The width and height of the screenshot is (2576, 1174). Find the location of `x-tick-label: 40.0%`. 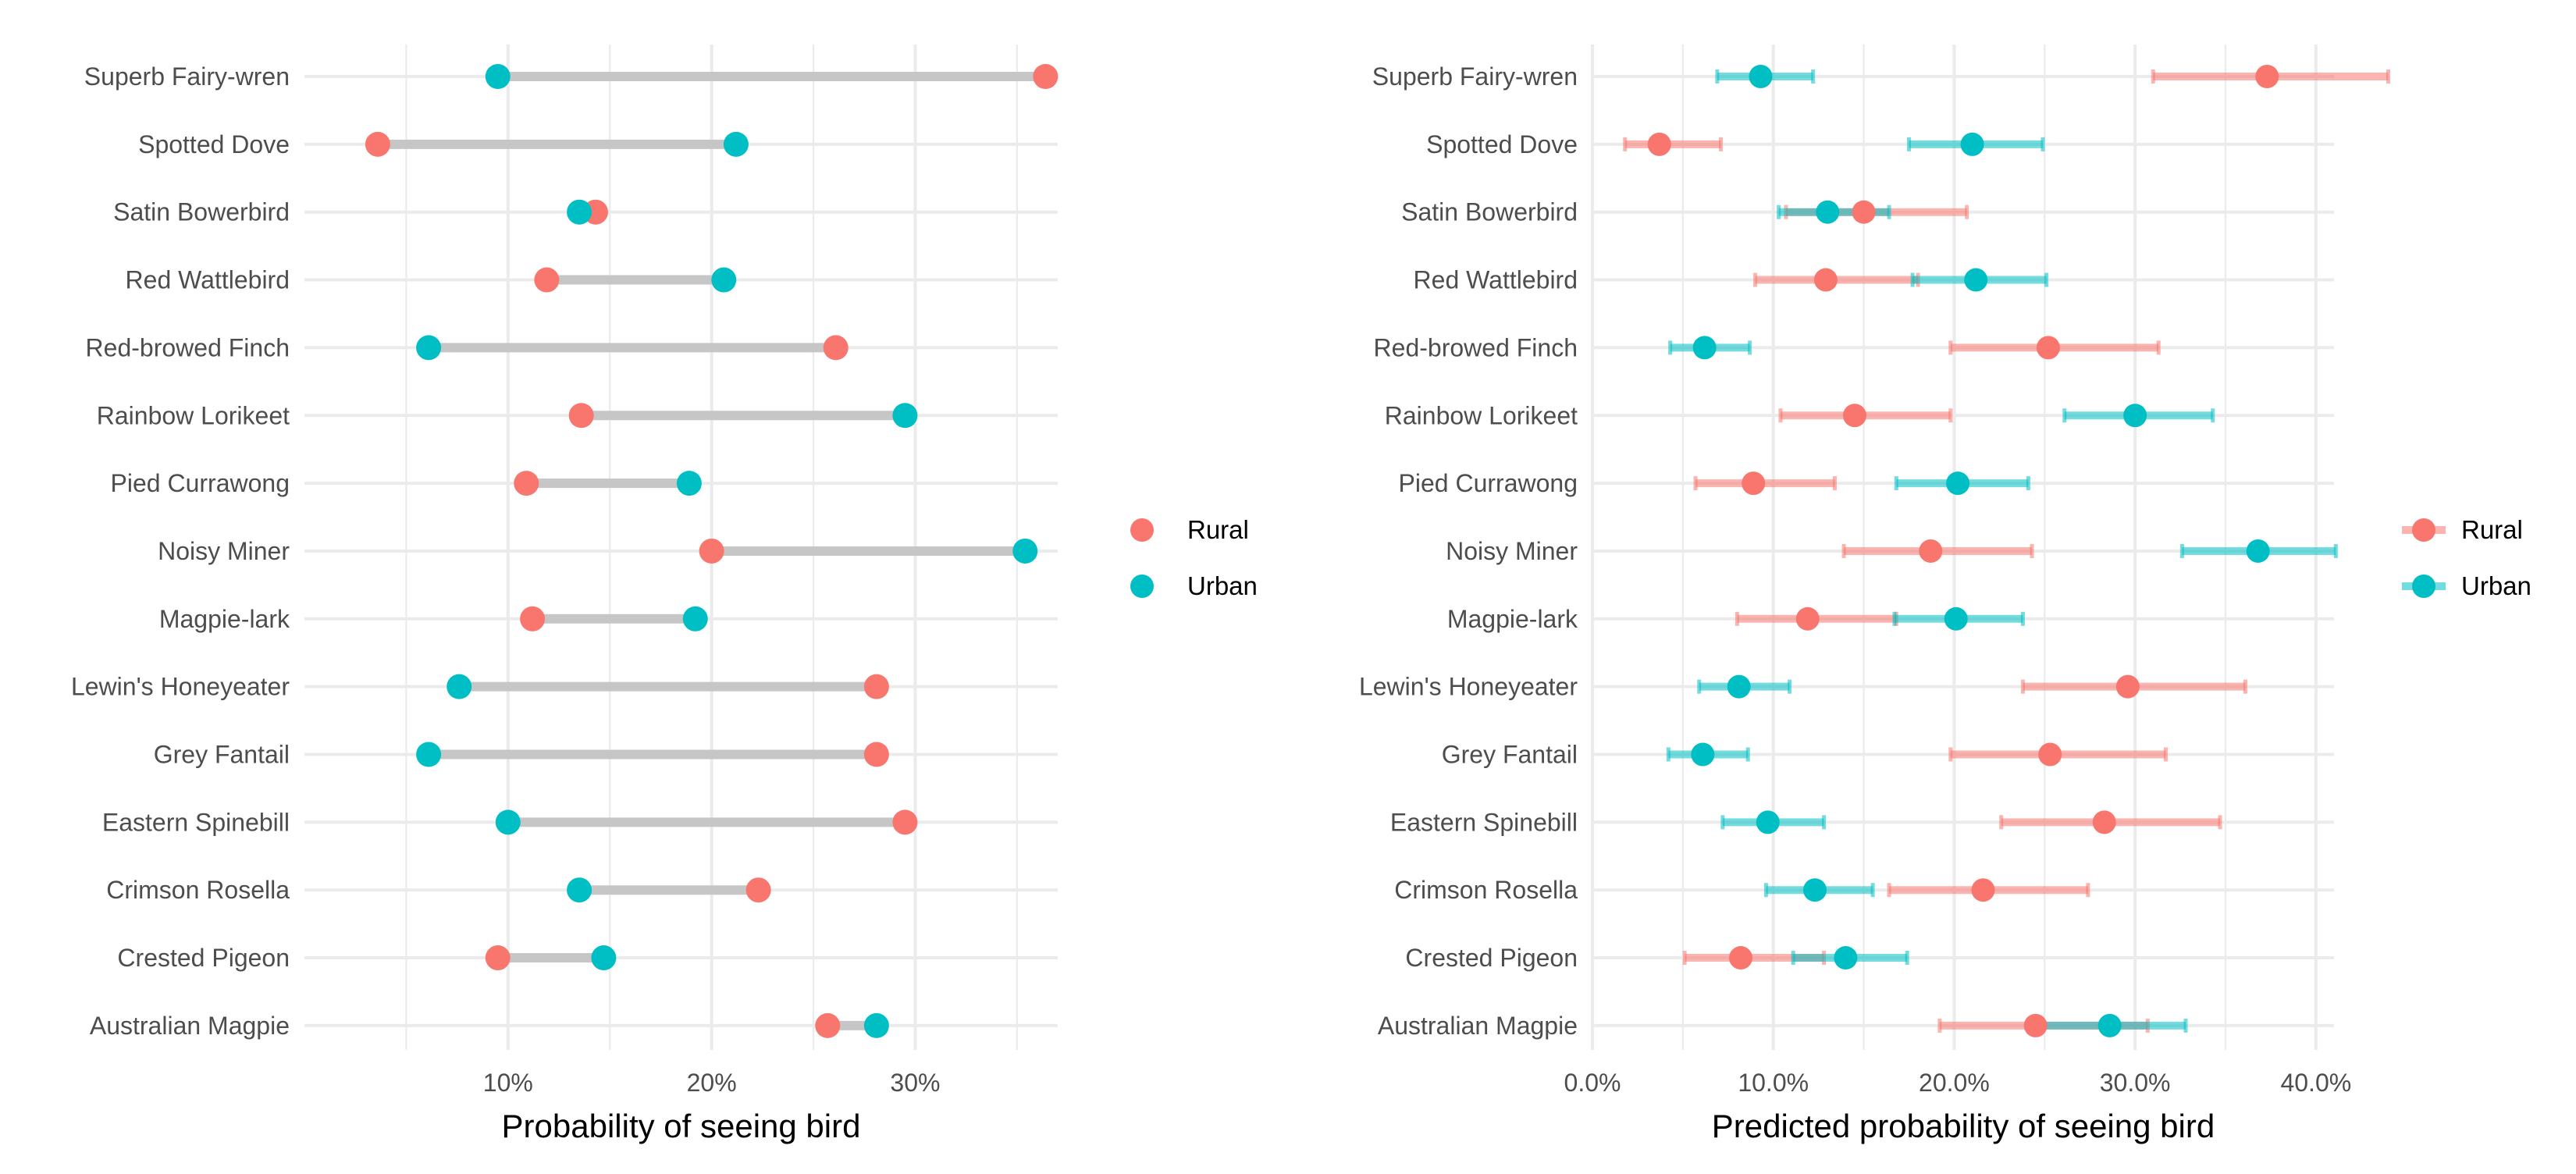

x-tick-label: 40.0% is located at coordinates (2315, 1083).